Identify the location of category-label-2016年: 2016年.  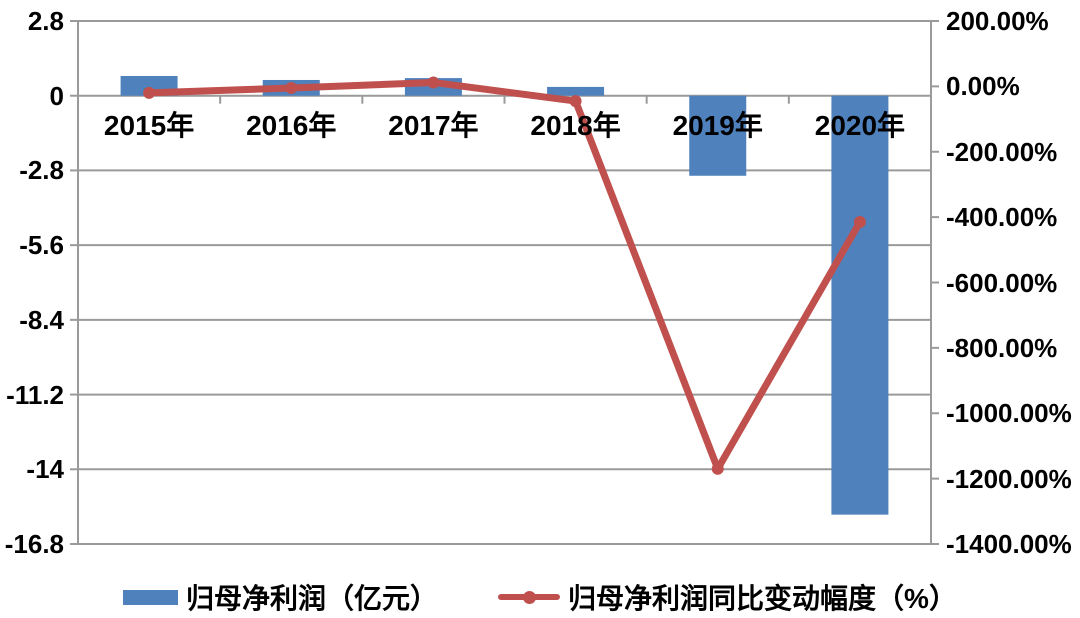
(291, 125).